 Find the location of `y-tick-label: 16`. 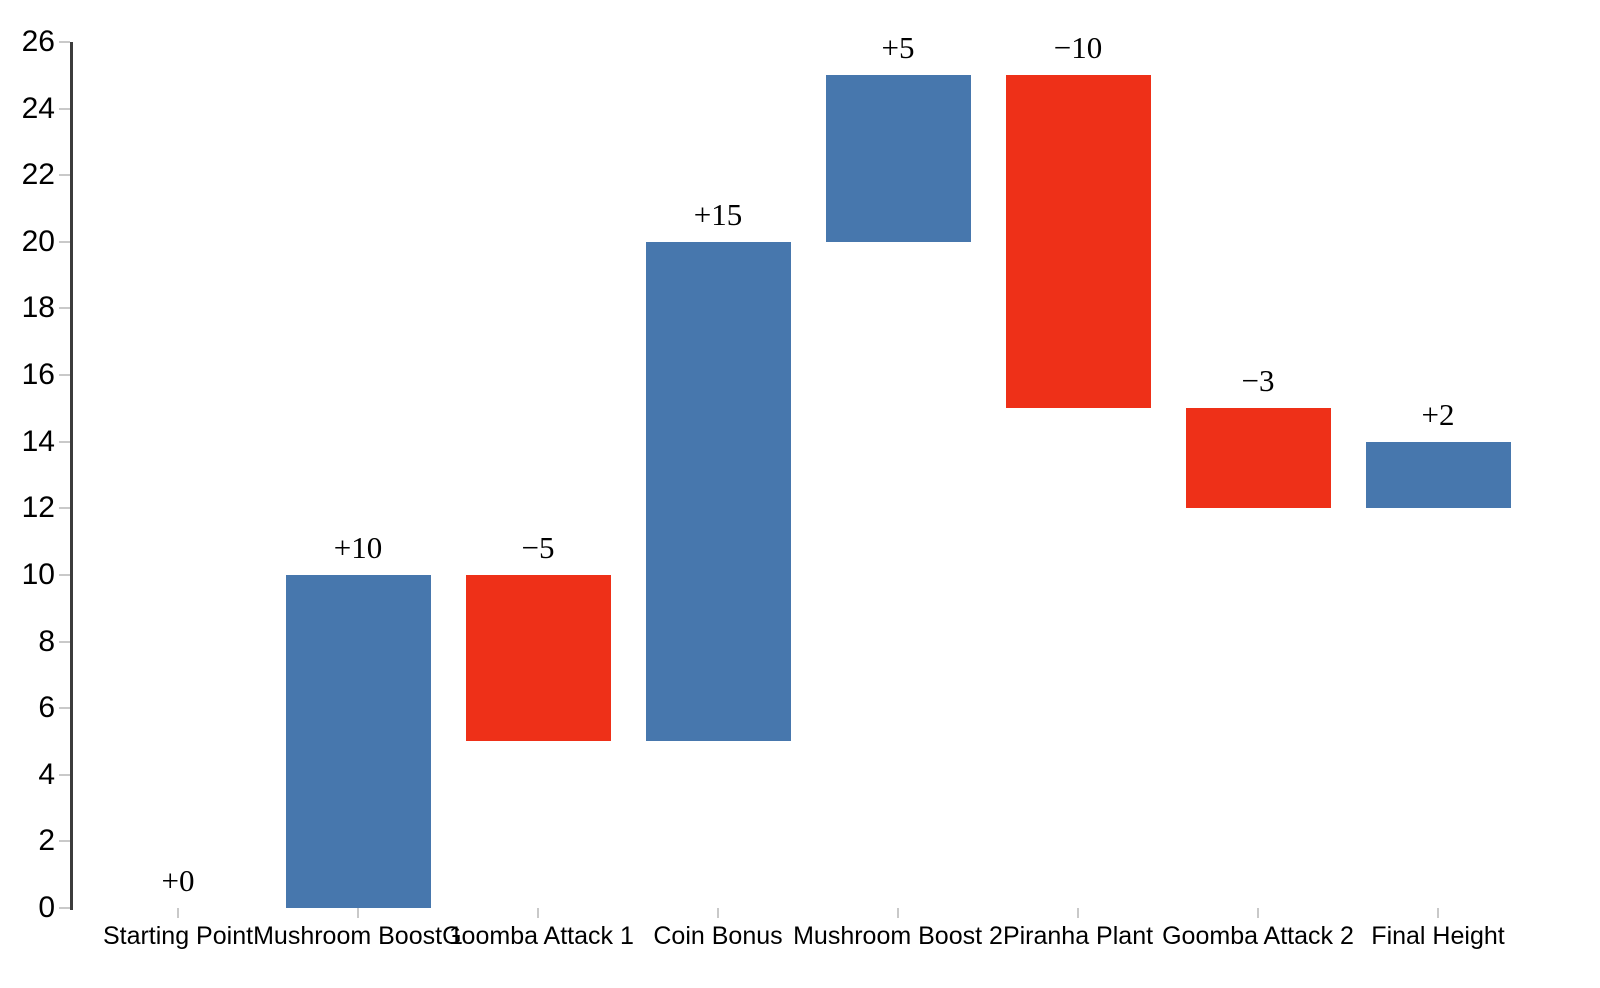

y-tick-label: 16 is located at coordinates (38, 375).